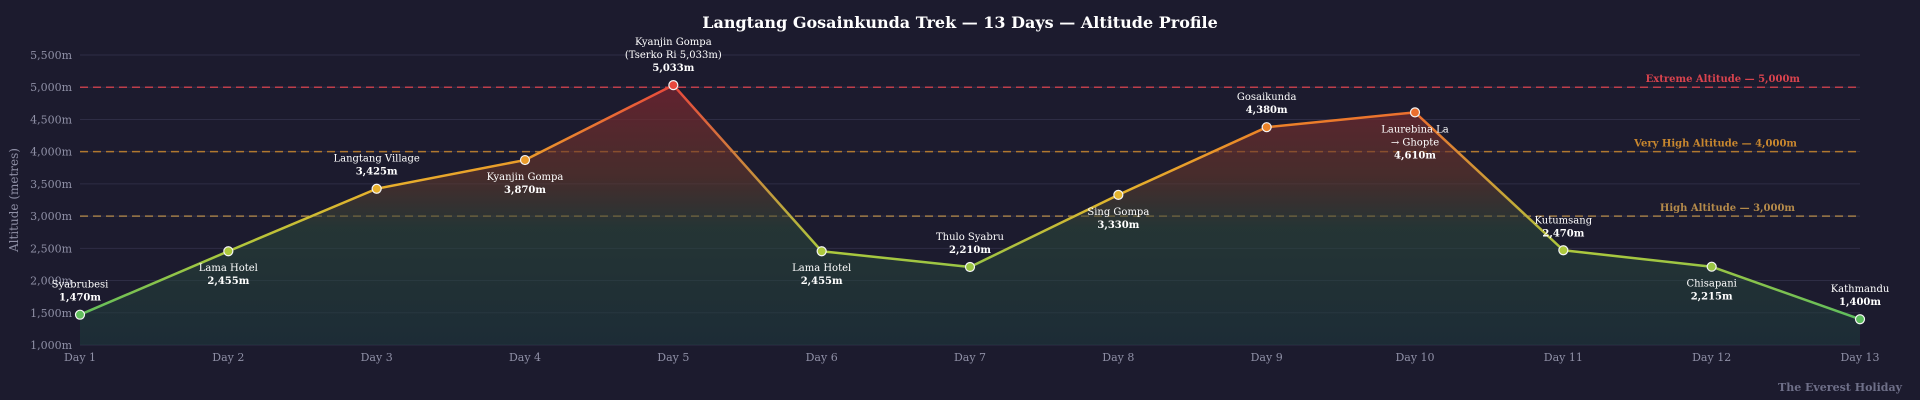 The image size is (1920, 400). Describe the element at coordinates (1860, 296) in the screenshot. I see `point-label: 1,400m Kathmandu` at that location.